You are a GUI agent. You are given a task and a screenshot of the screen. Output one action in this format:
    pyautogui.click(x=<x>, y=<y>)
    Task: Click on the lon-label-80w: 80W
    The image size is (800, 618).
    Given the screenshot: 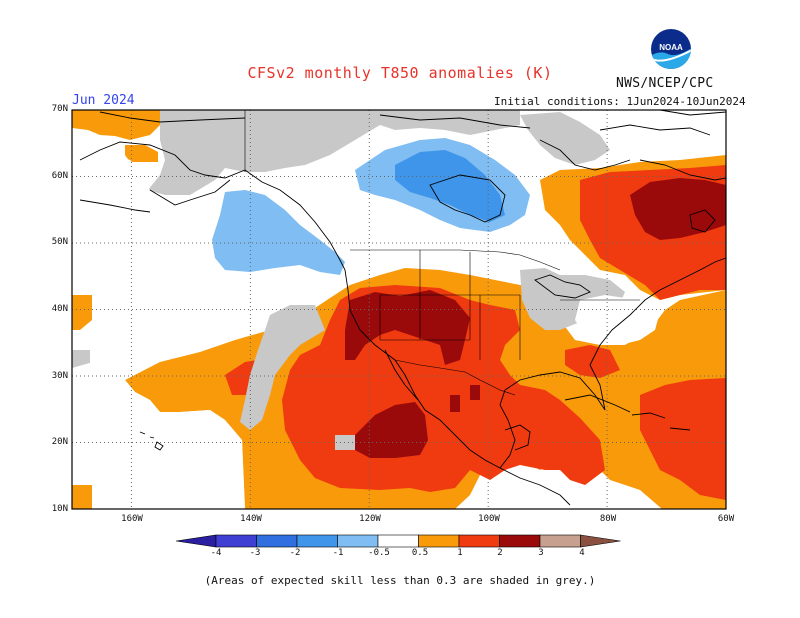 What is the action you would take?
    pyautogui.click(x=608, y=519)
    